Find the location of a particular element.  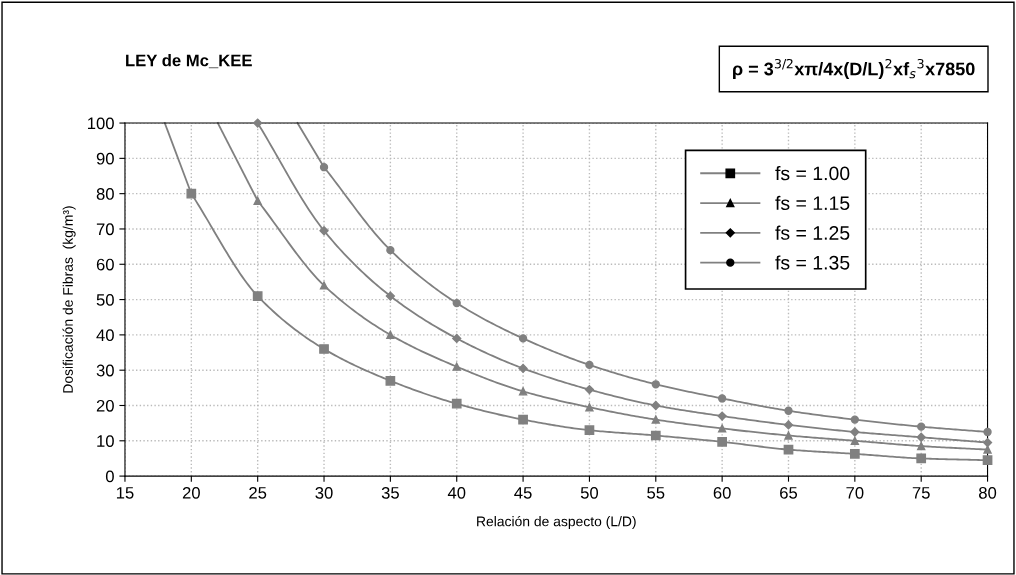

y-tick-label: 100 is located at coordinates (101, 123).